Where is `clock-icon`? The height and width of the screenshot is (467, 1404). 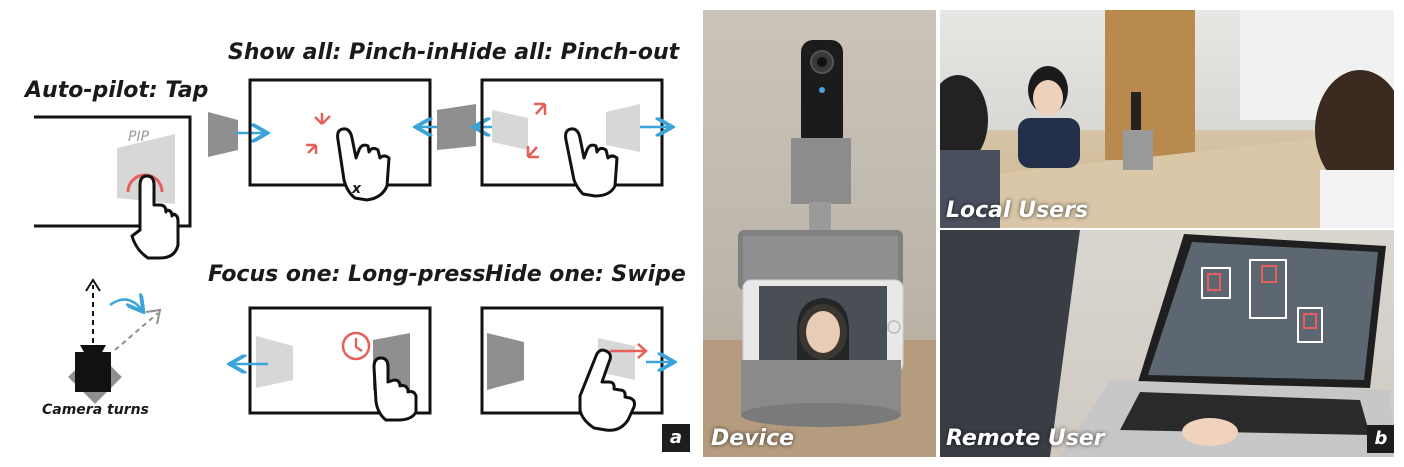
clock-icon is located at coordinates (356, 346).